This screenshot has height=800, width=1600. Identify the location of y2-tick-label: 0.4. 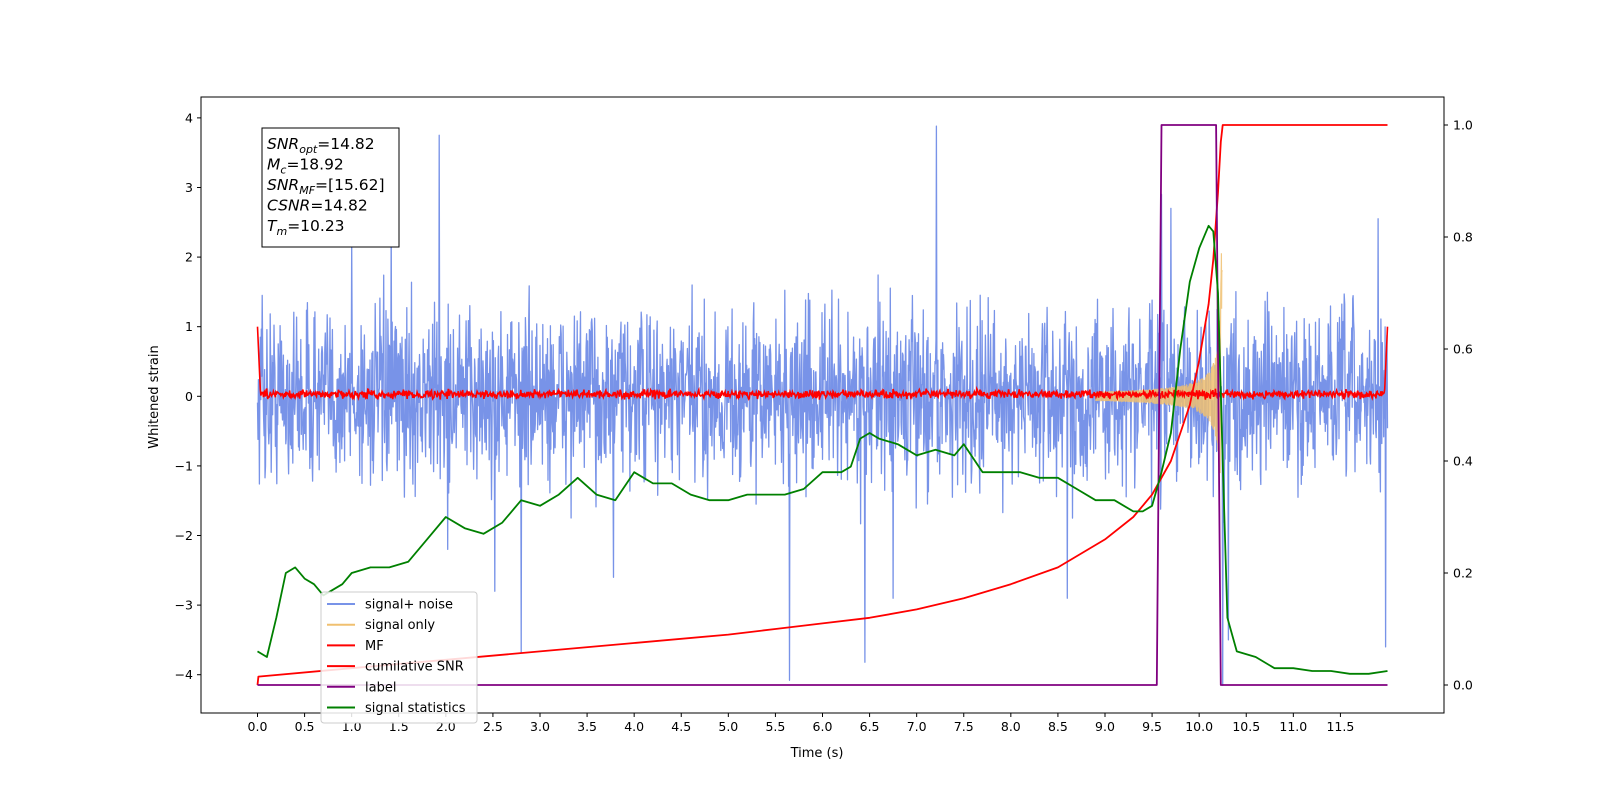
(1463, 461).